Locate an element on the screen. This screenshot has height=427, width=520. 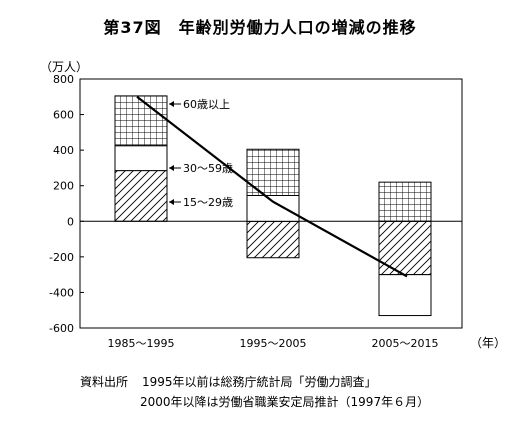
y-tick-label: 600 is located at coordinates (63, 115).